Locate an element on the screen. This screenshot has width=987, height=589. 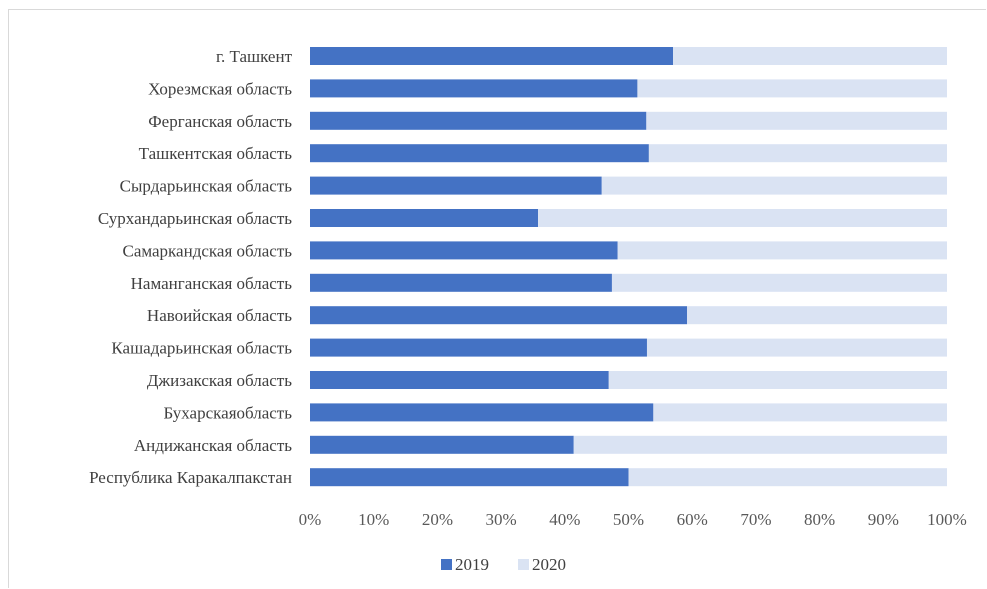
x-tick-label: 90% is located at coordinates (883, 519).